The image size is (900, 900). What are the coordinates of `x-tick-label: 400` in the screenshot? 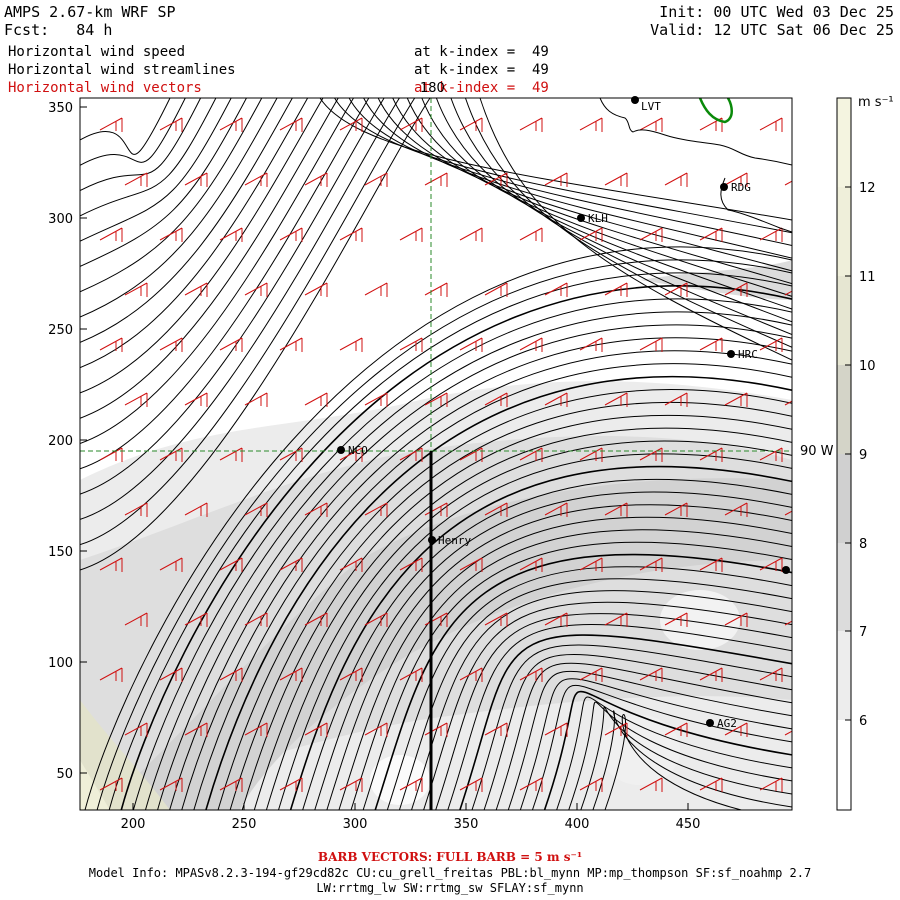 It's located at (577, 824).